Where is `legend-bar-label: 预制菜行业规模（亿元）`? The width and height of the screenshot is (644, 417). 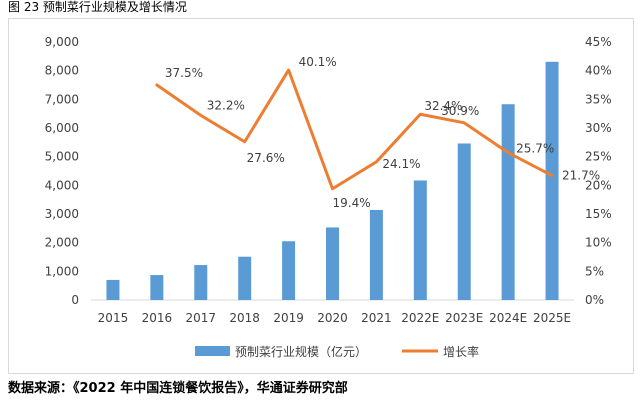
legend-bar-label: 预制菜行业规模（亿元） is located at coordinates (301, 351).